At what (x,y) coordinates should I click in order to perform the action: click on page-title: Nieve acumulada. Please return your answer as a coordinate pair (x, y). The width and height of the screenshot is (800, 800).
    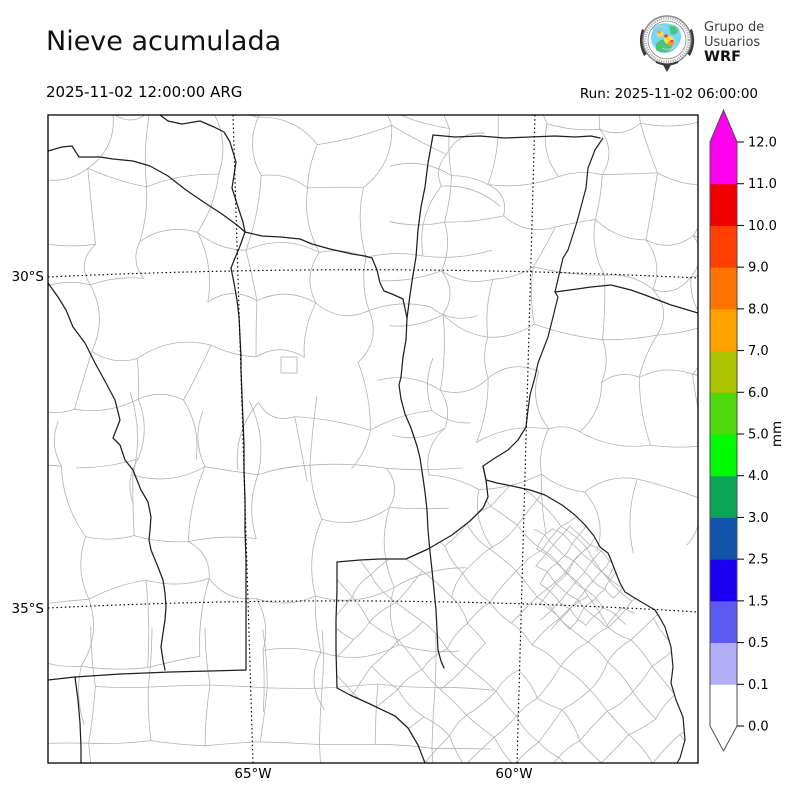
    Looking at the image, I should click on (164, 41).